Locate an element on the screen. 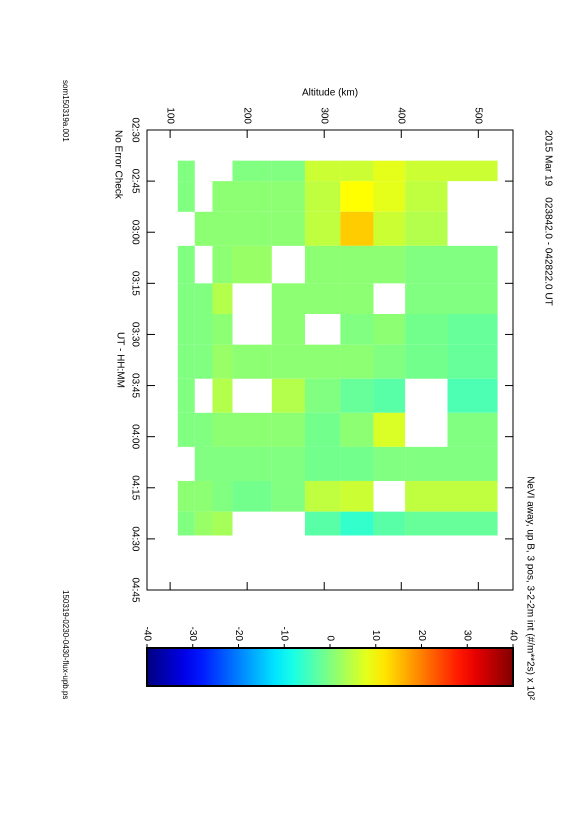  colorbar-tick-label: 30 is located at coordinates (467, 636).